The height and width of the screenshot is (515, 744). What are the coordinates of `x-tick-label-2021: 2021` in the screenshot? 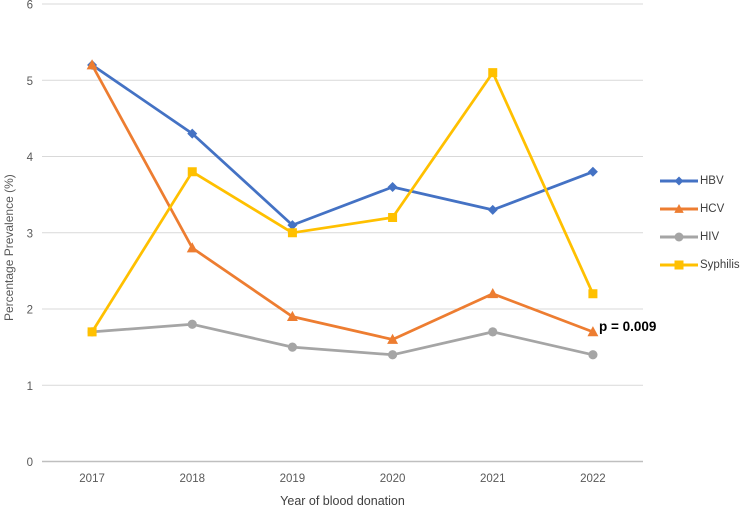 It's located at (493, 479).